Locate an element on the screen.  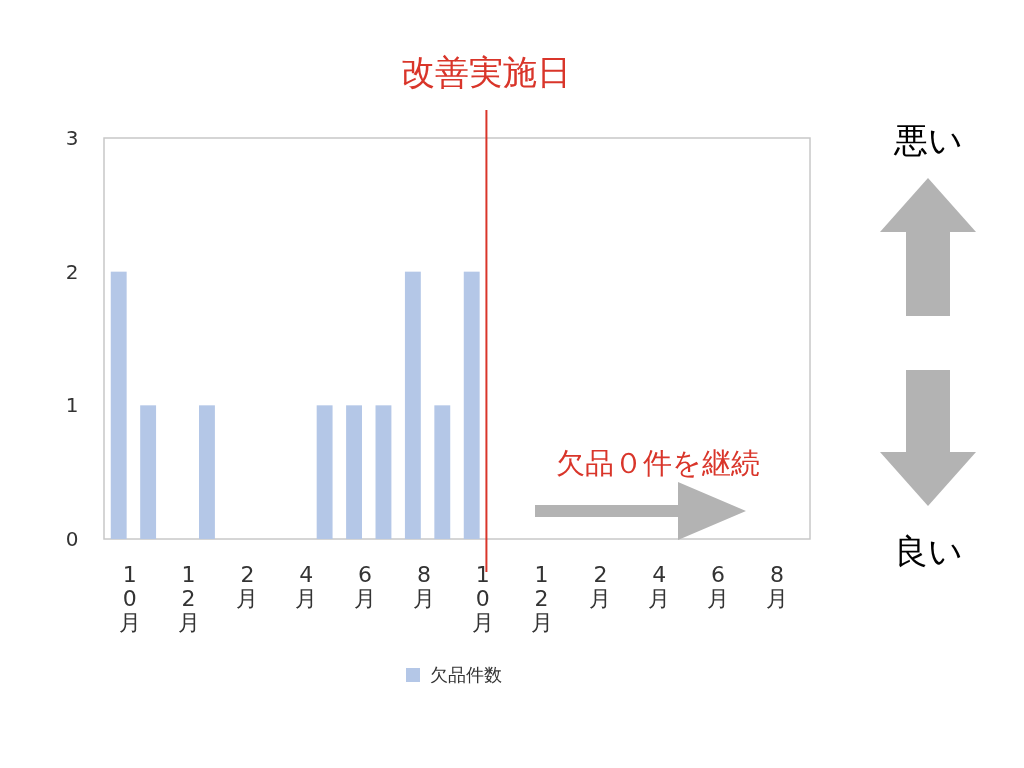
y-tick-label: 1 is located at coordinates (72, 405).